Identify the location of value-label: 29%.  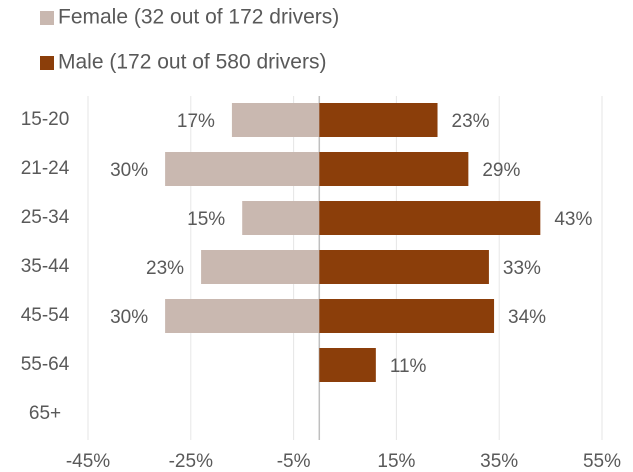
(501, 170).